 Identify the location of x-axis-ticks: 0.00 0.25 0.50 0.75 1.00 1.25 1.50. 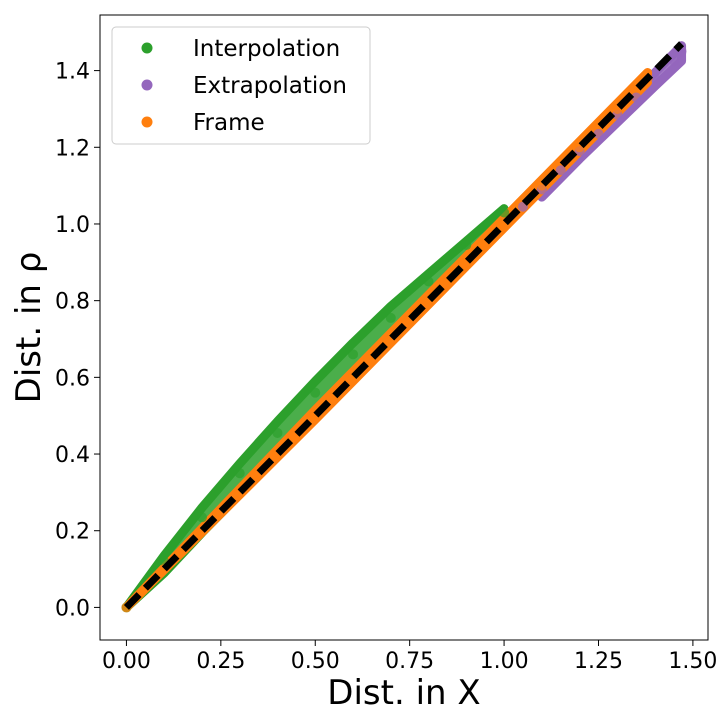
(409, 657).